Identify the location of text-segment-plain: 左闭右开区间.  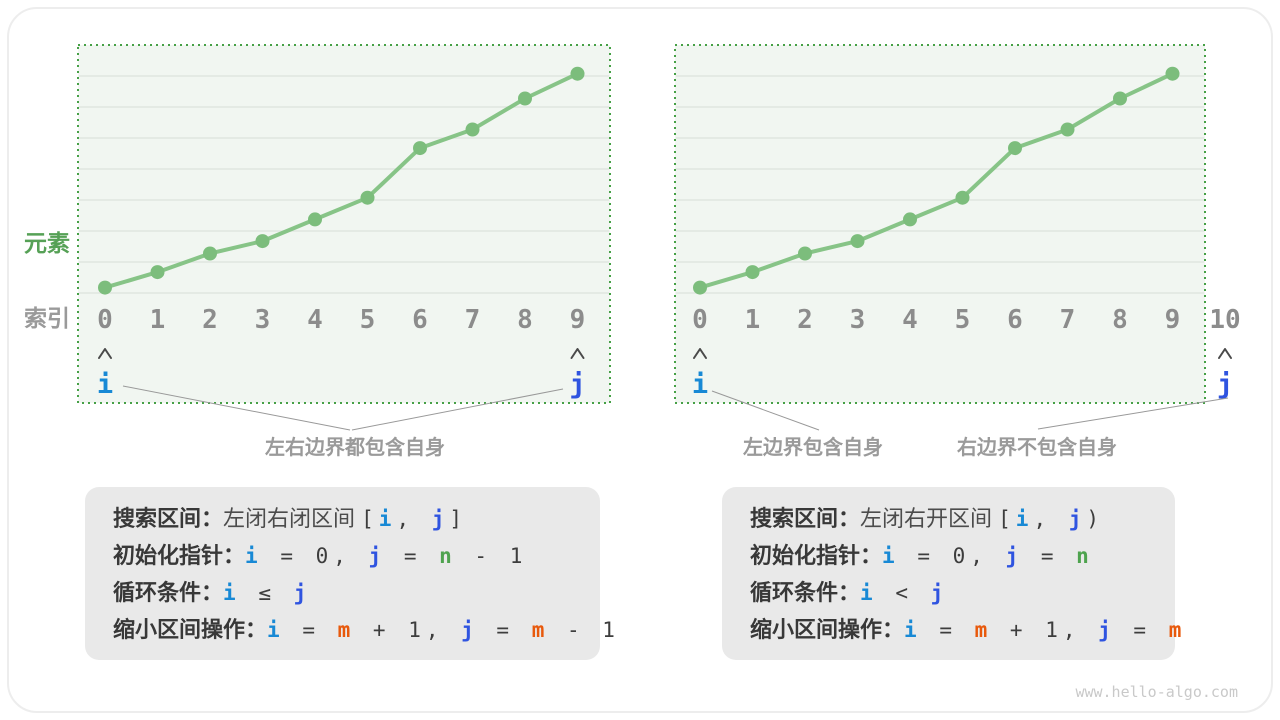
(929, 518).